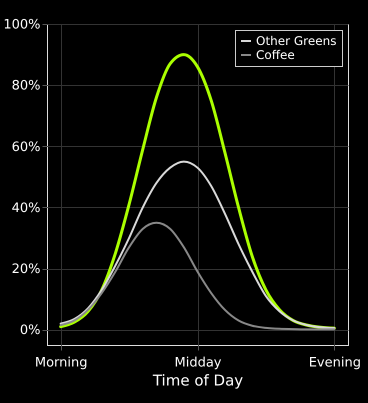 The image size is (368, 403). What do you see at coordinates (296, 41) in the screenshot?
I see `legend-label: Other Greens` at bounding box center [296, 41].